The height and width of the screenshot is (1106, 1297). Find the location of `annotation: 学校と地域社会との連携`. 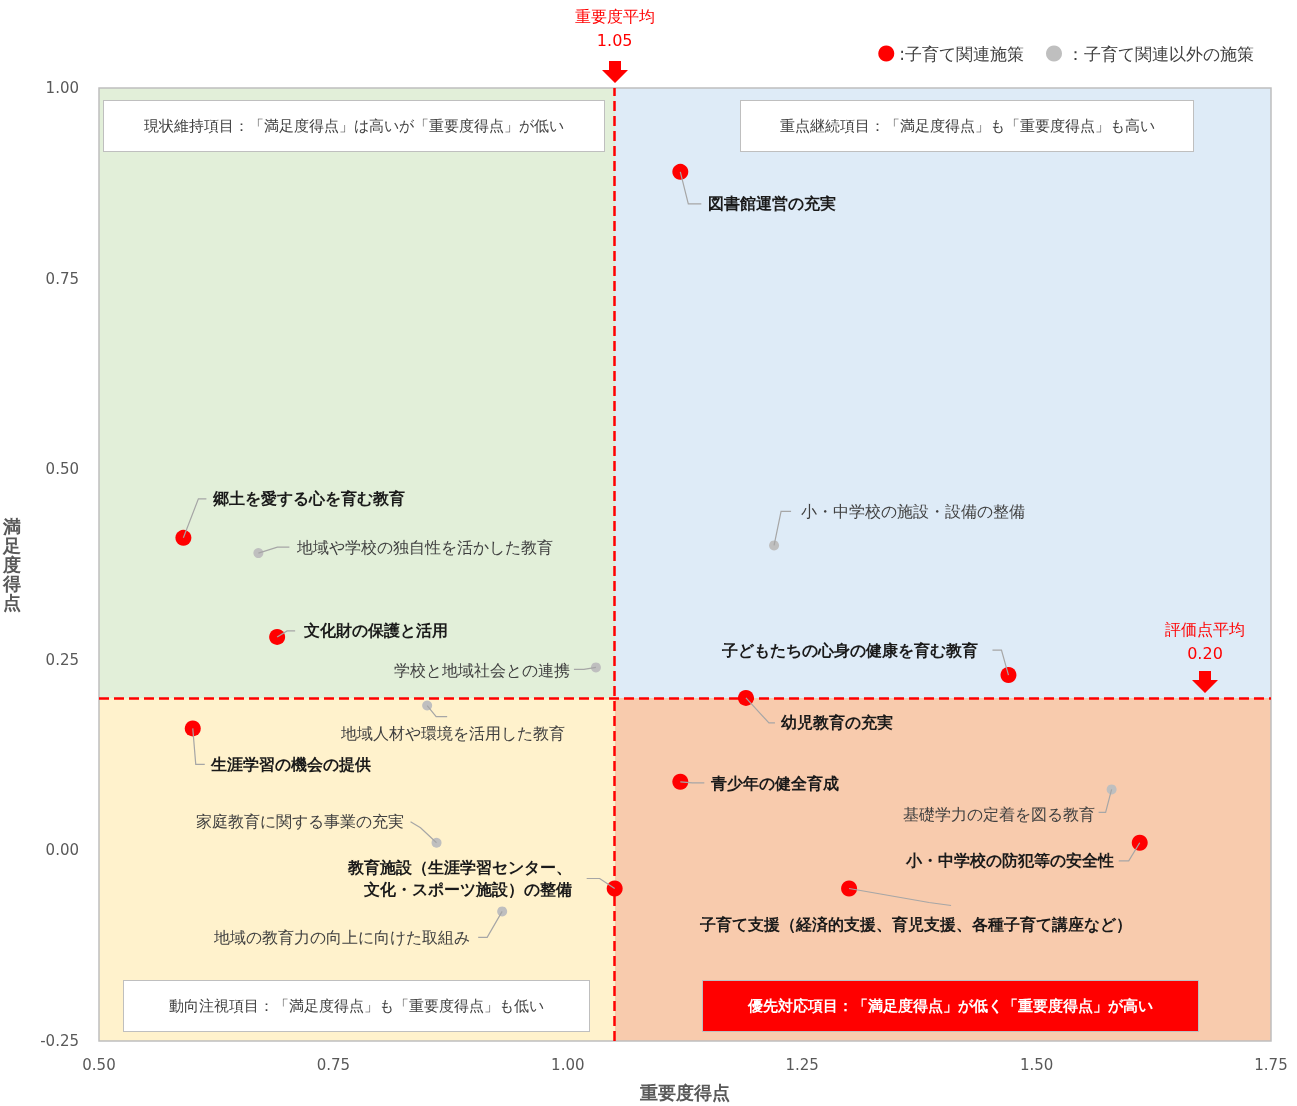

annotation: 学校と地域社会との連携 is located at coordinates (481, 670).